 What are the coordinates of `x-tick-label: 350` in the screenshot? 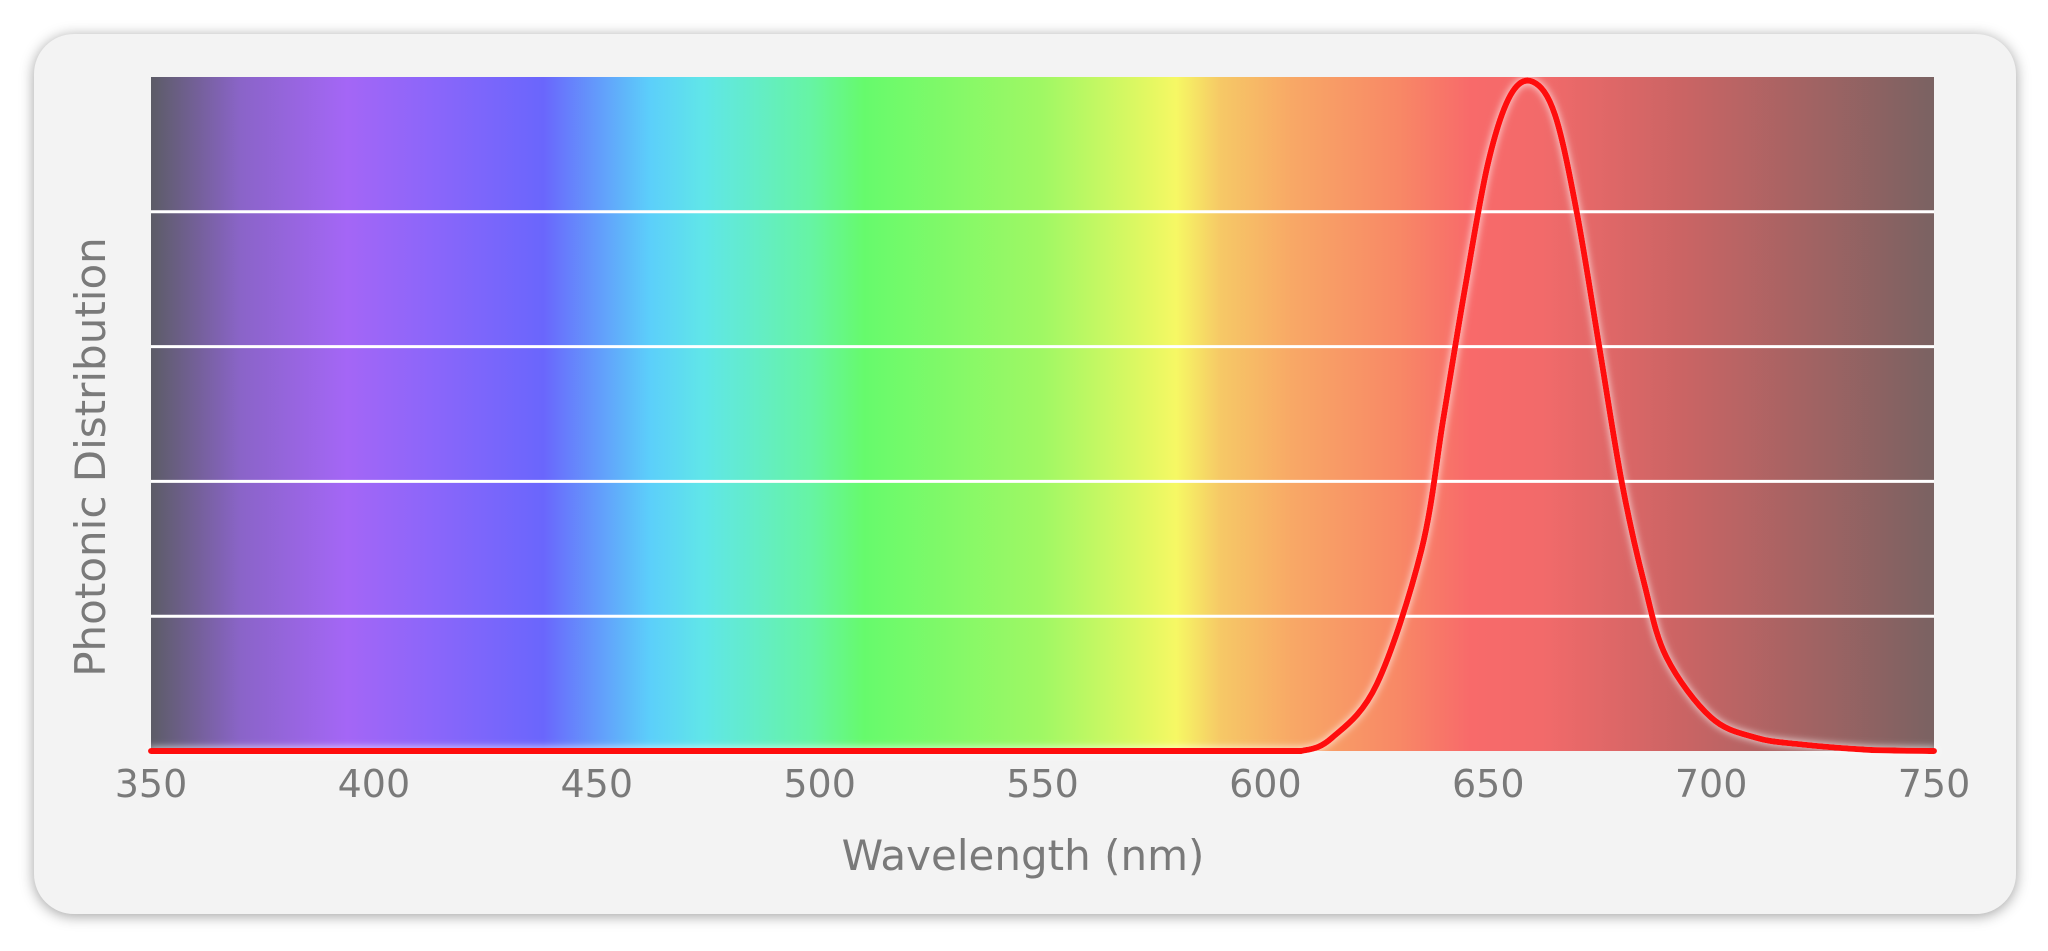 It's located at (151, 784).